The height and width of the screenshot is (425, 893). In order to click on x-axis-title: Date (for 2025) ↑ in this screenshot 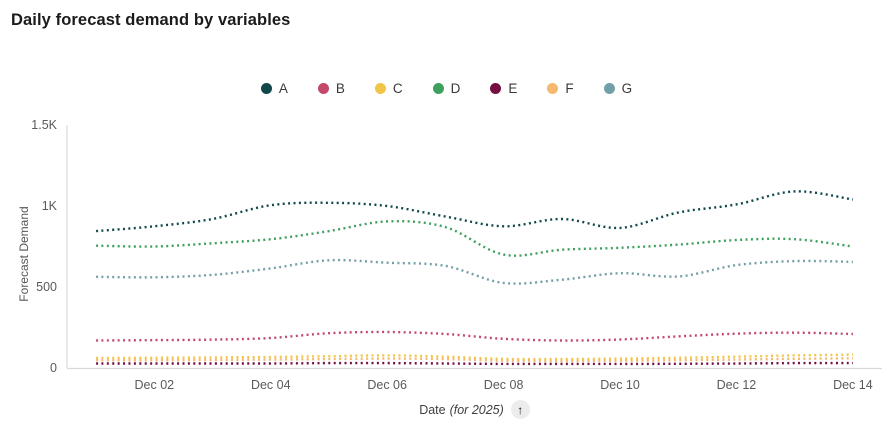, I will do `click(446, 409)`.